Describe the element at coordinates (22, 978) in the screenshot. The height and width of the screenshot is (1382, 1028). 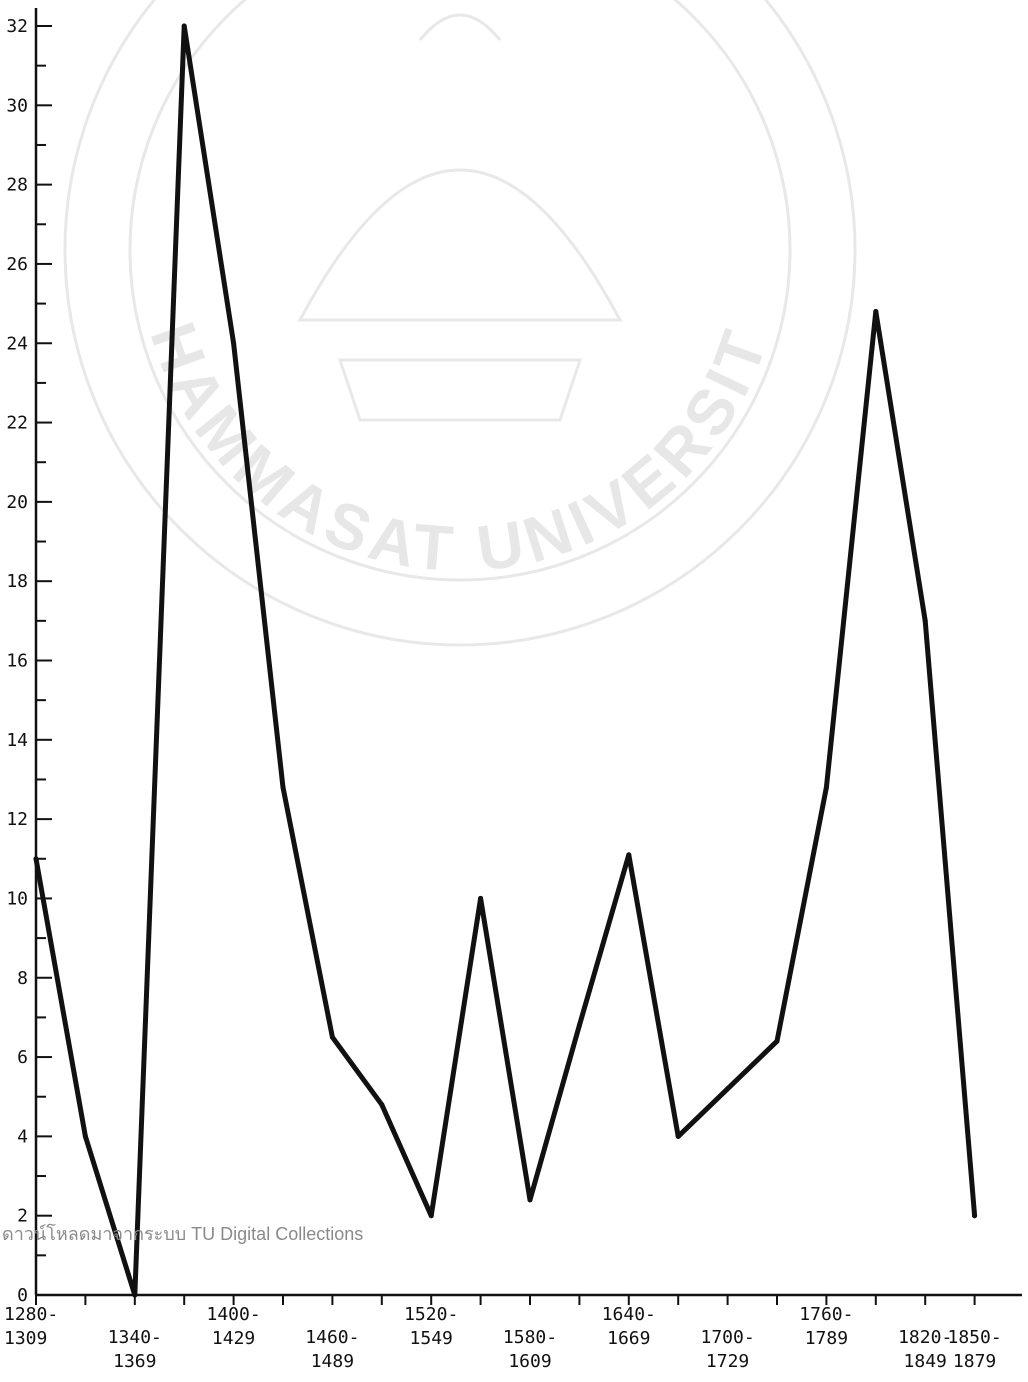
I see `y-tick-label: 8` at that location.